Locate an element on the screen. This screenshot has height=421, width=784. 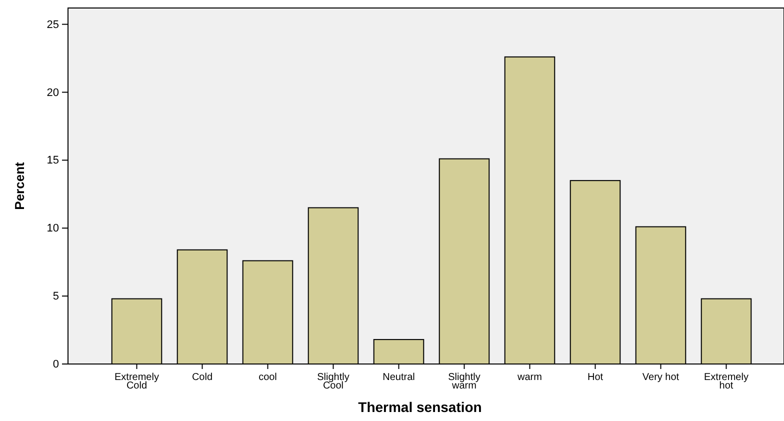
y-axis-title: Percent is located at coordinates (19, 185).